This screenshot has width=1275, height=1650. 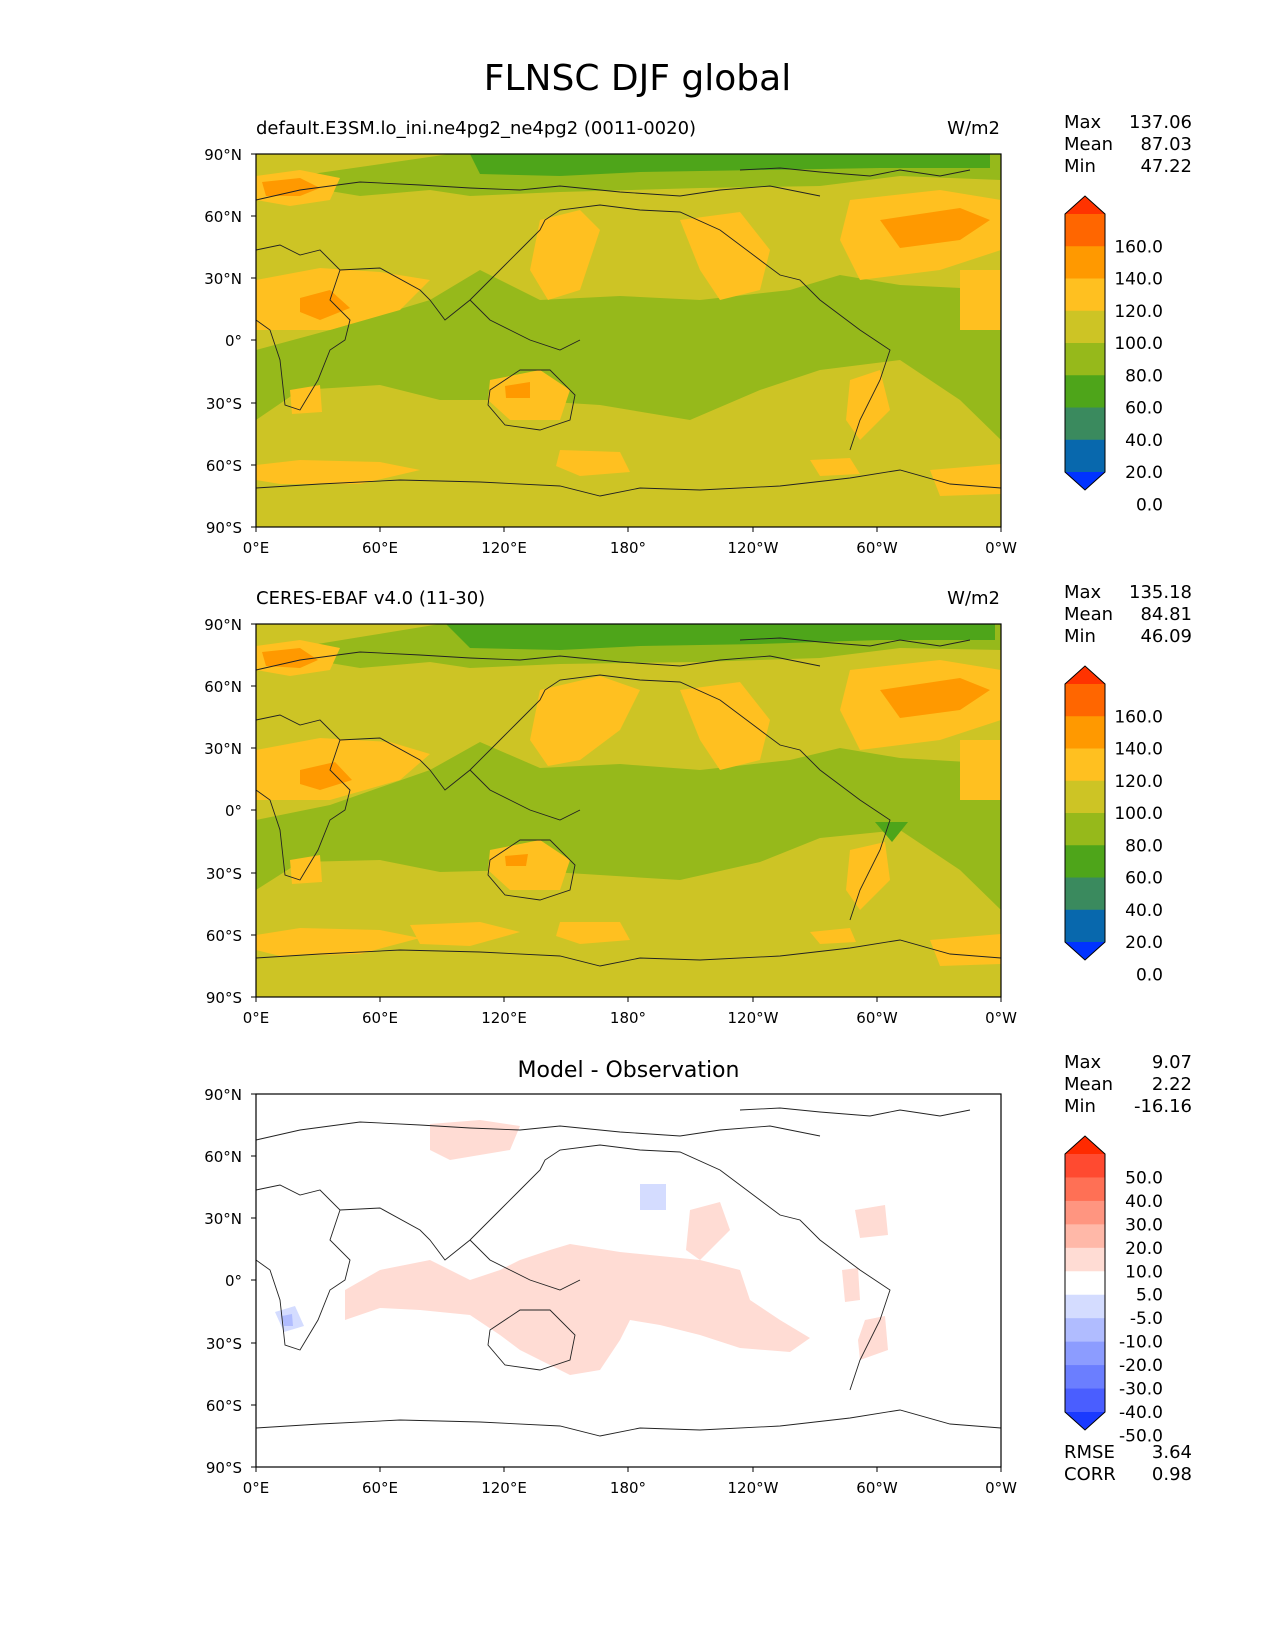 I want to click on colorbar-level-label: 10.0, so click(x=1144, y=1272).